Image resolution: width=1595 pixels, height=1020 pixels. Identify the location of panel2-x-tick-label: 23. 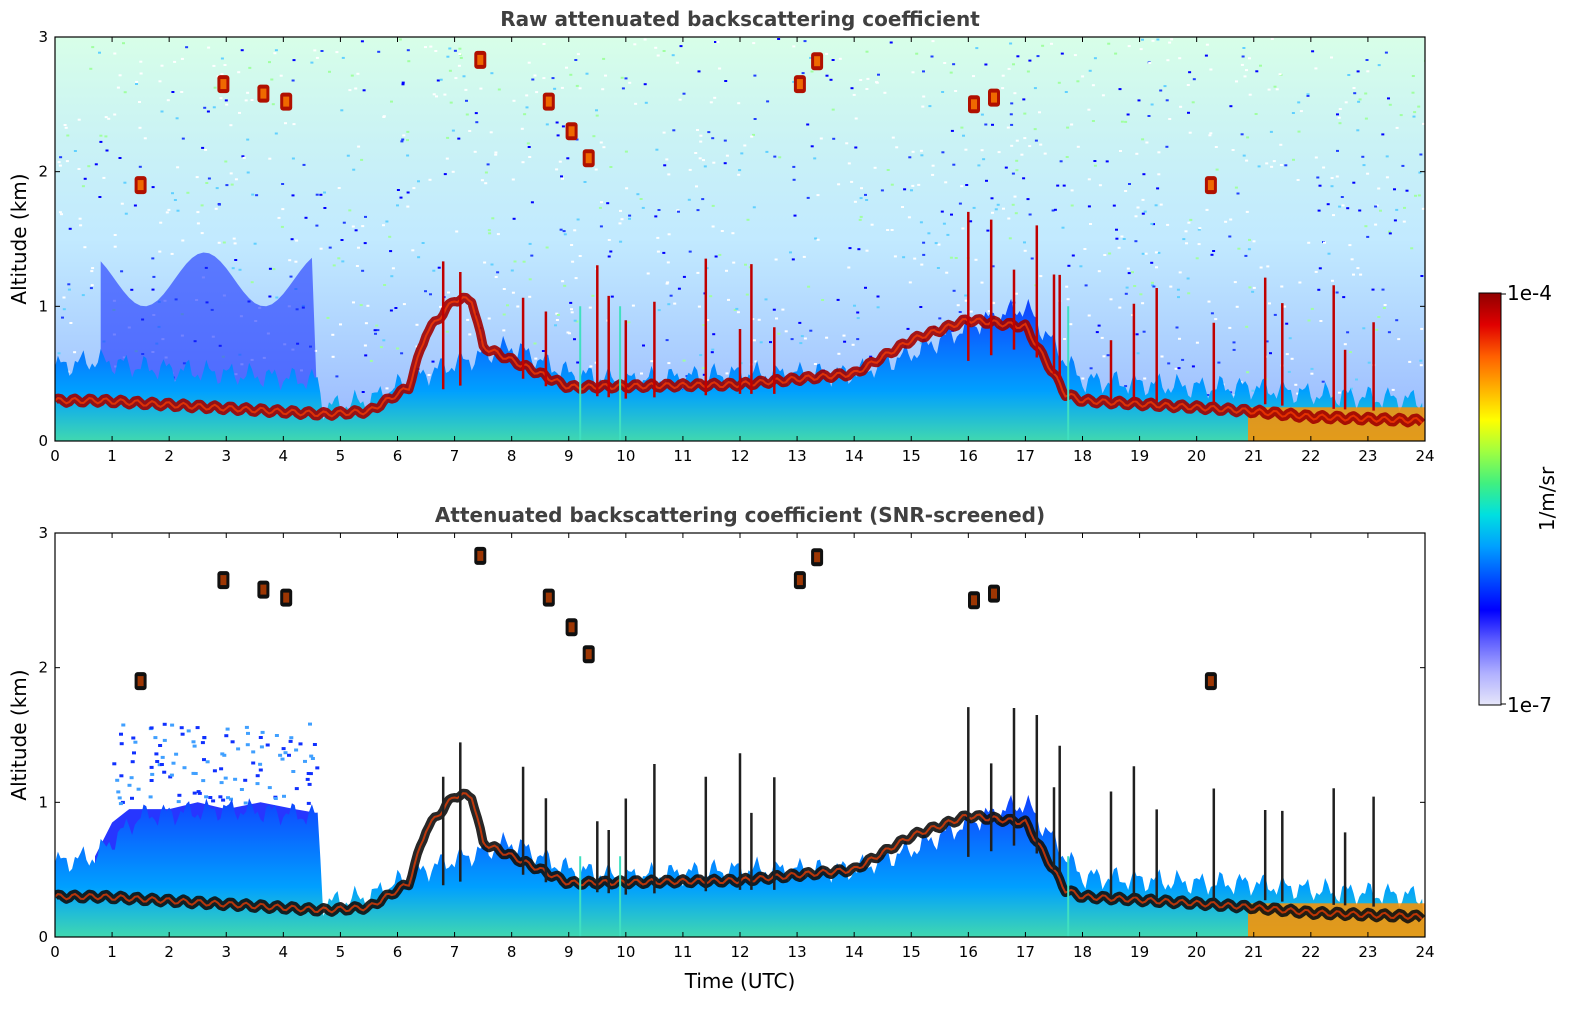
(1367, 952).